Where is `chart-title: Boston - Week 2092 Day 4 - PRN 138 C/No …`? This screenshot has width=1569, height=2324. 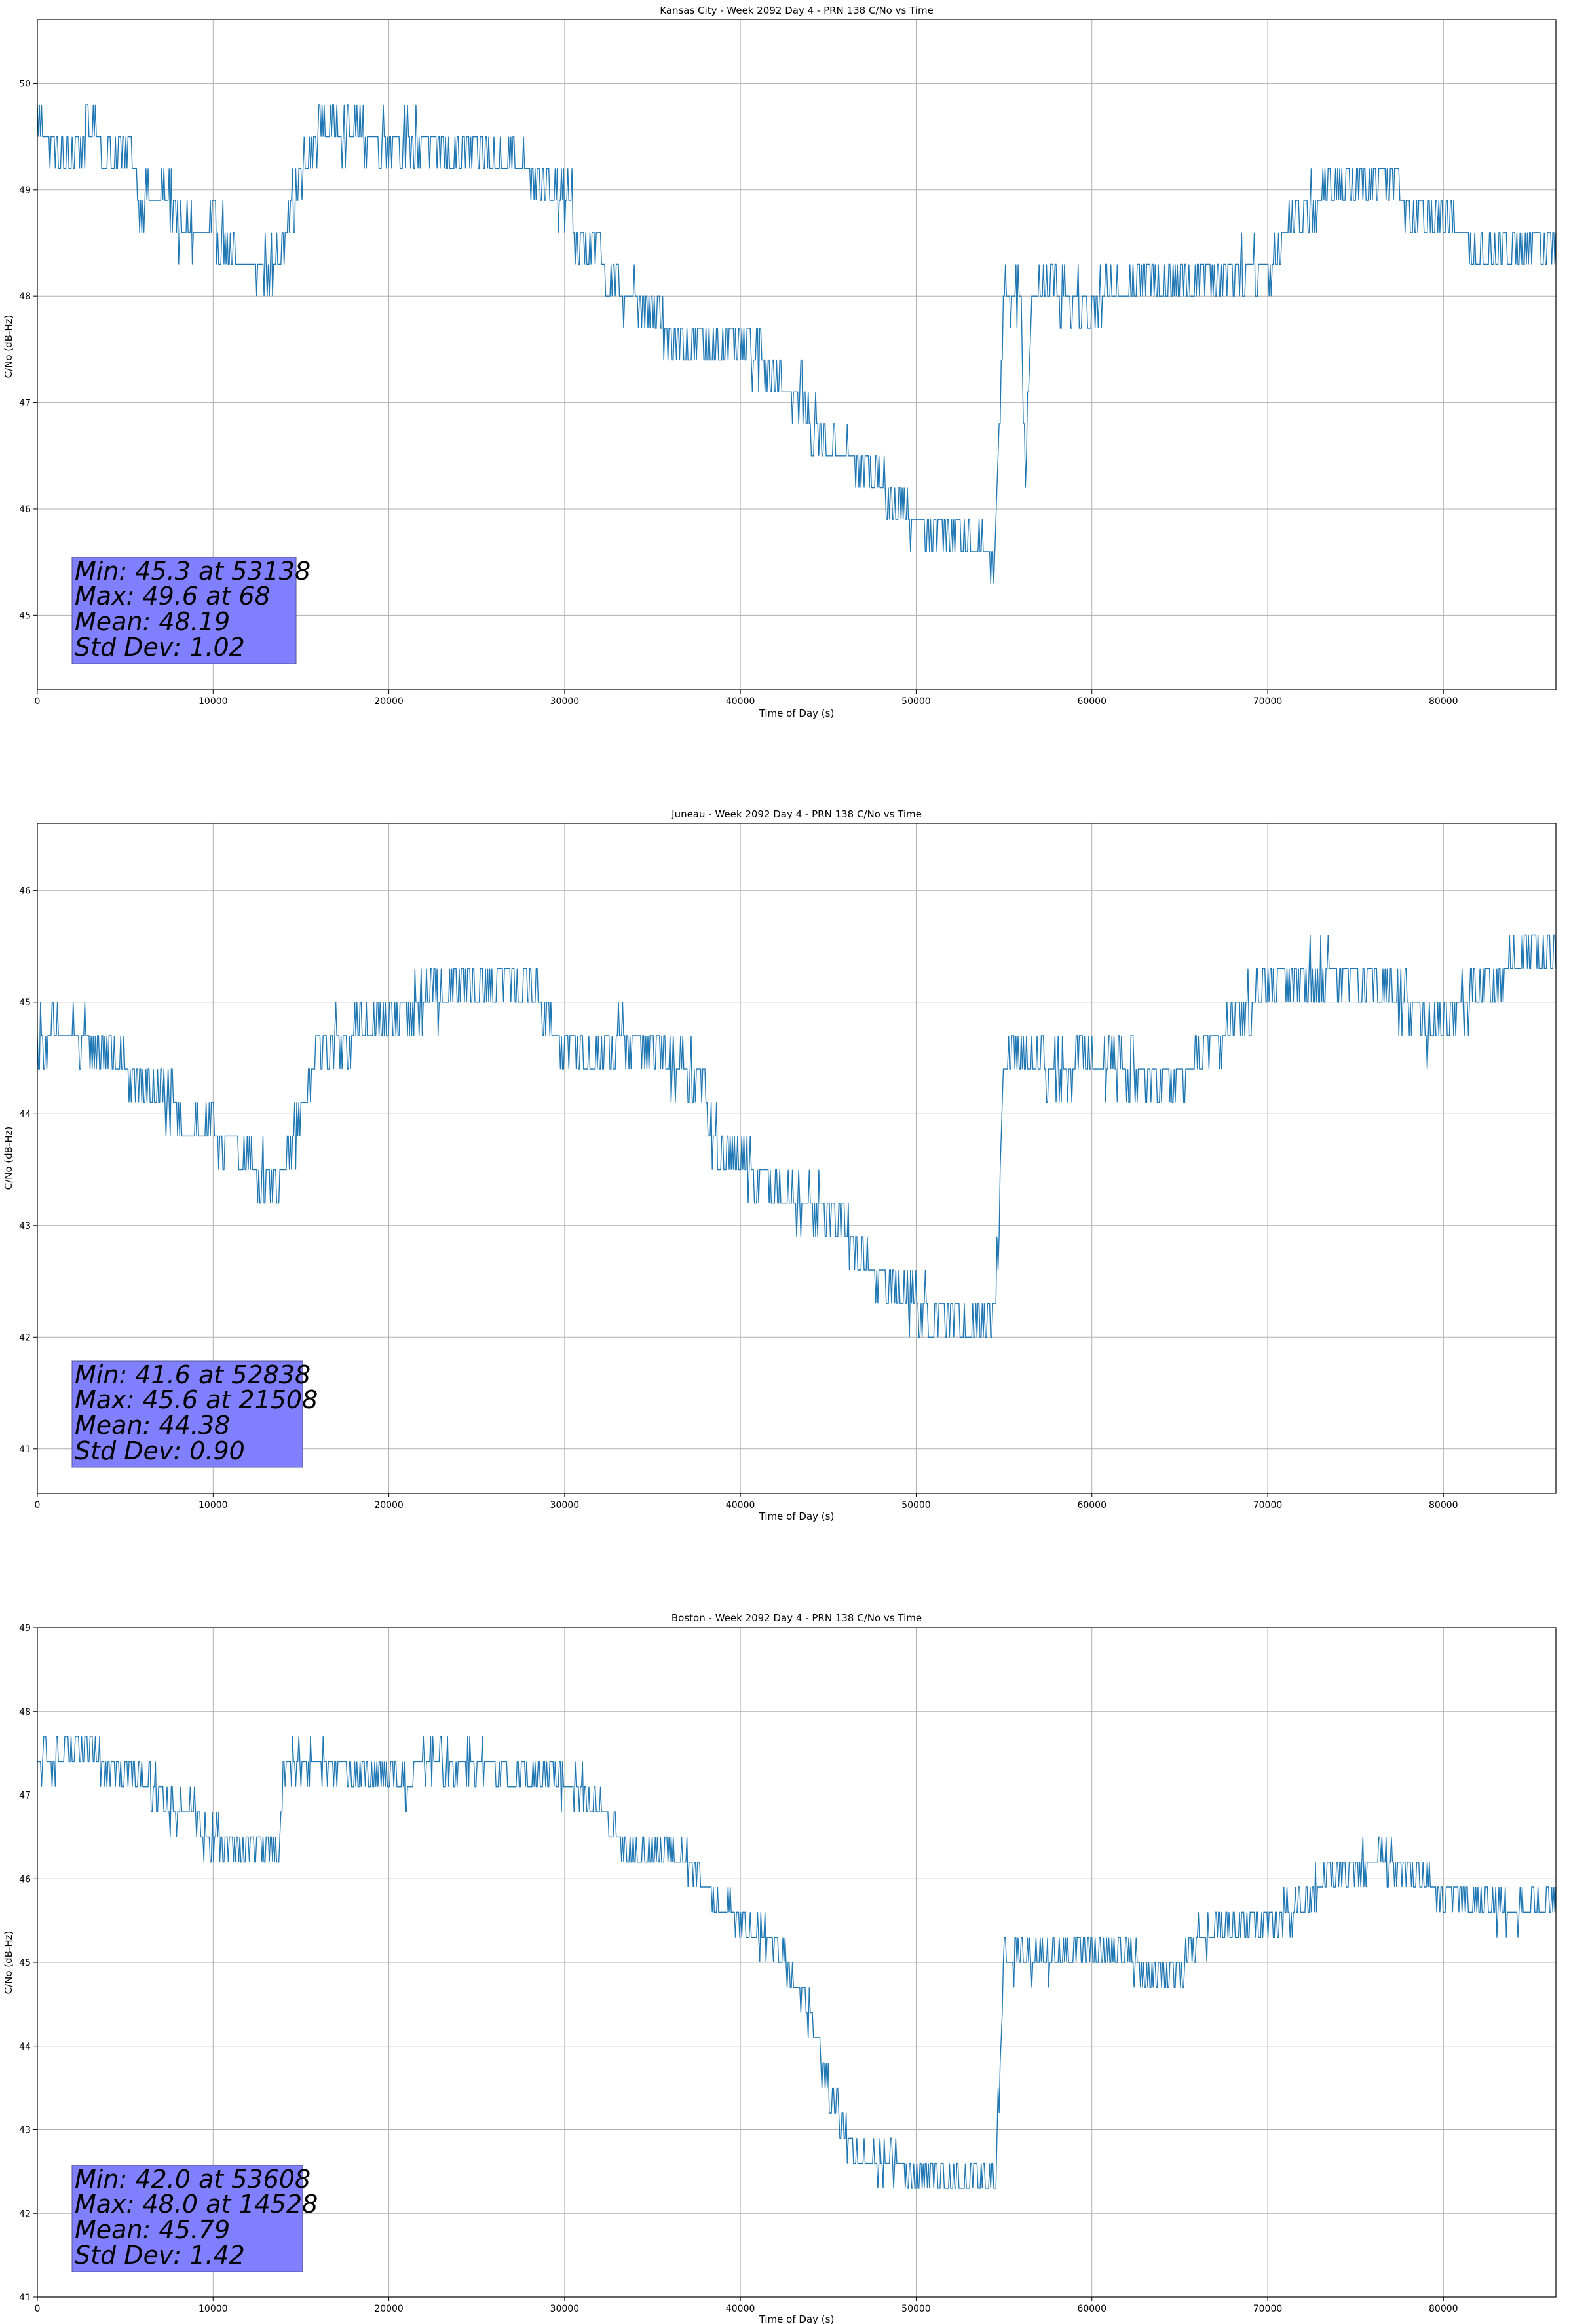 chart-title: Boston - Week 2092 Day 4 - PRN 138 C/No … is located at coordinates (796, 1618).